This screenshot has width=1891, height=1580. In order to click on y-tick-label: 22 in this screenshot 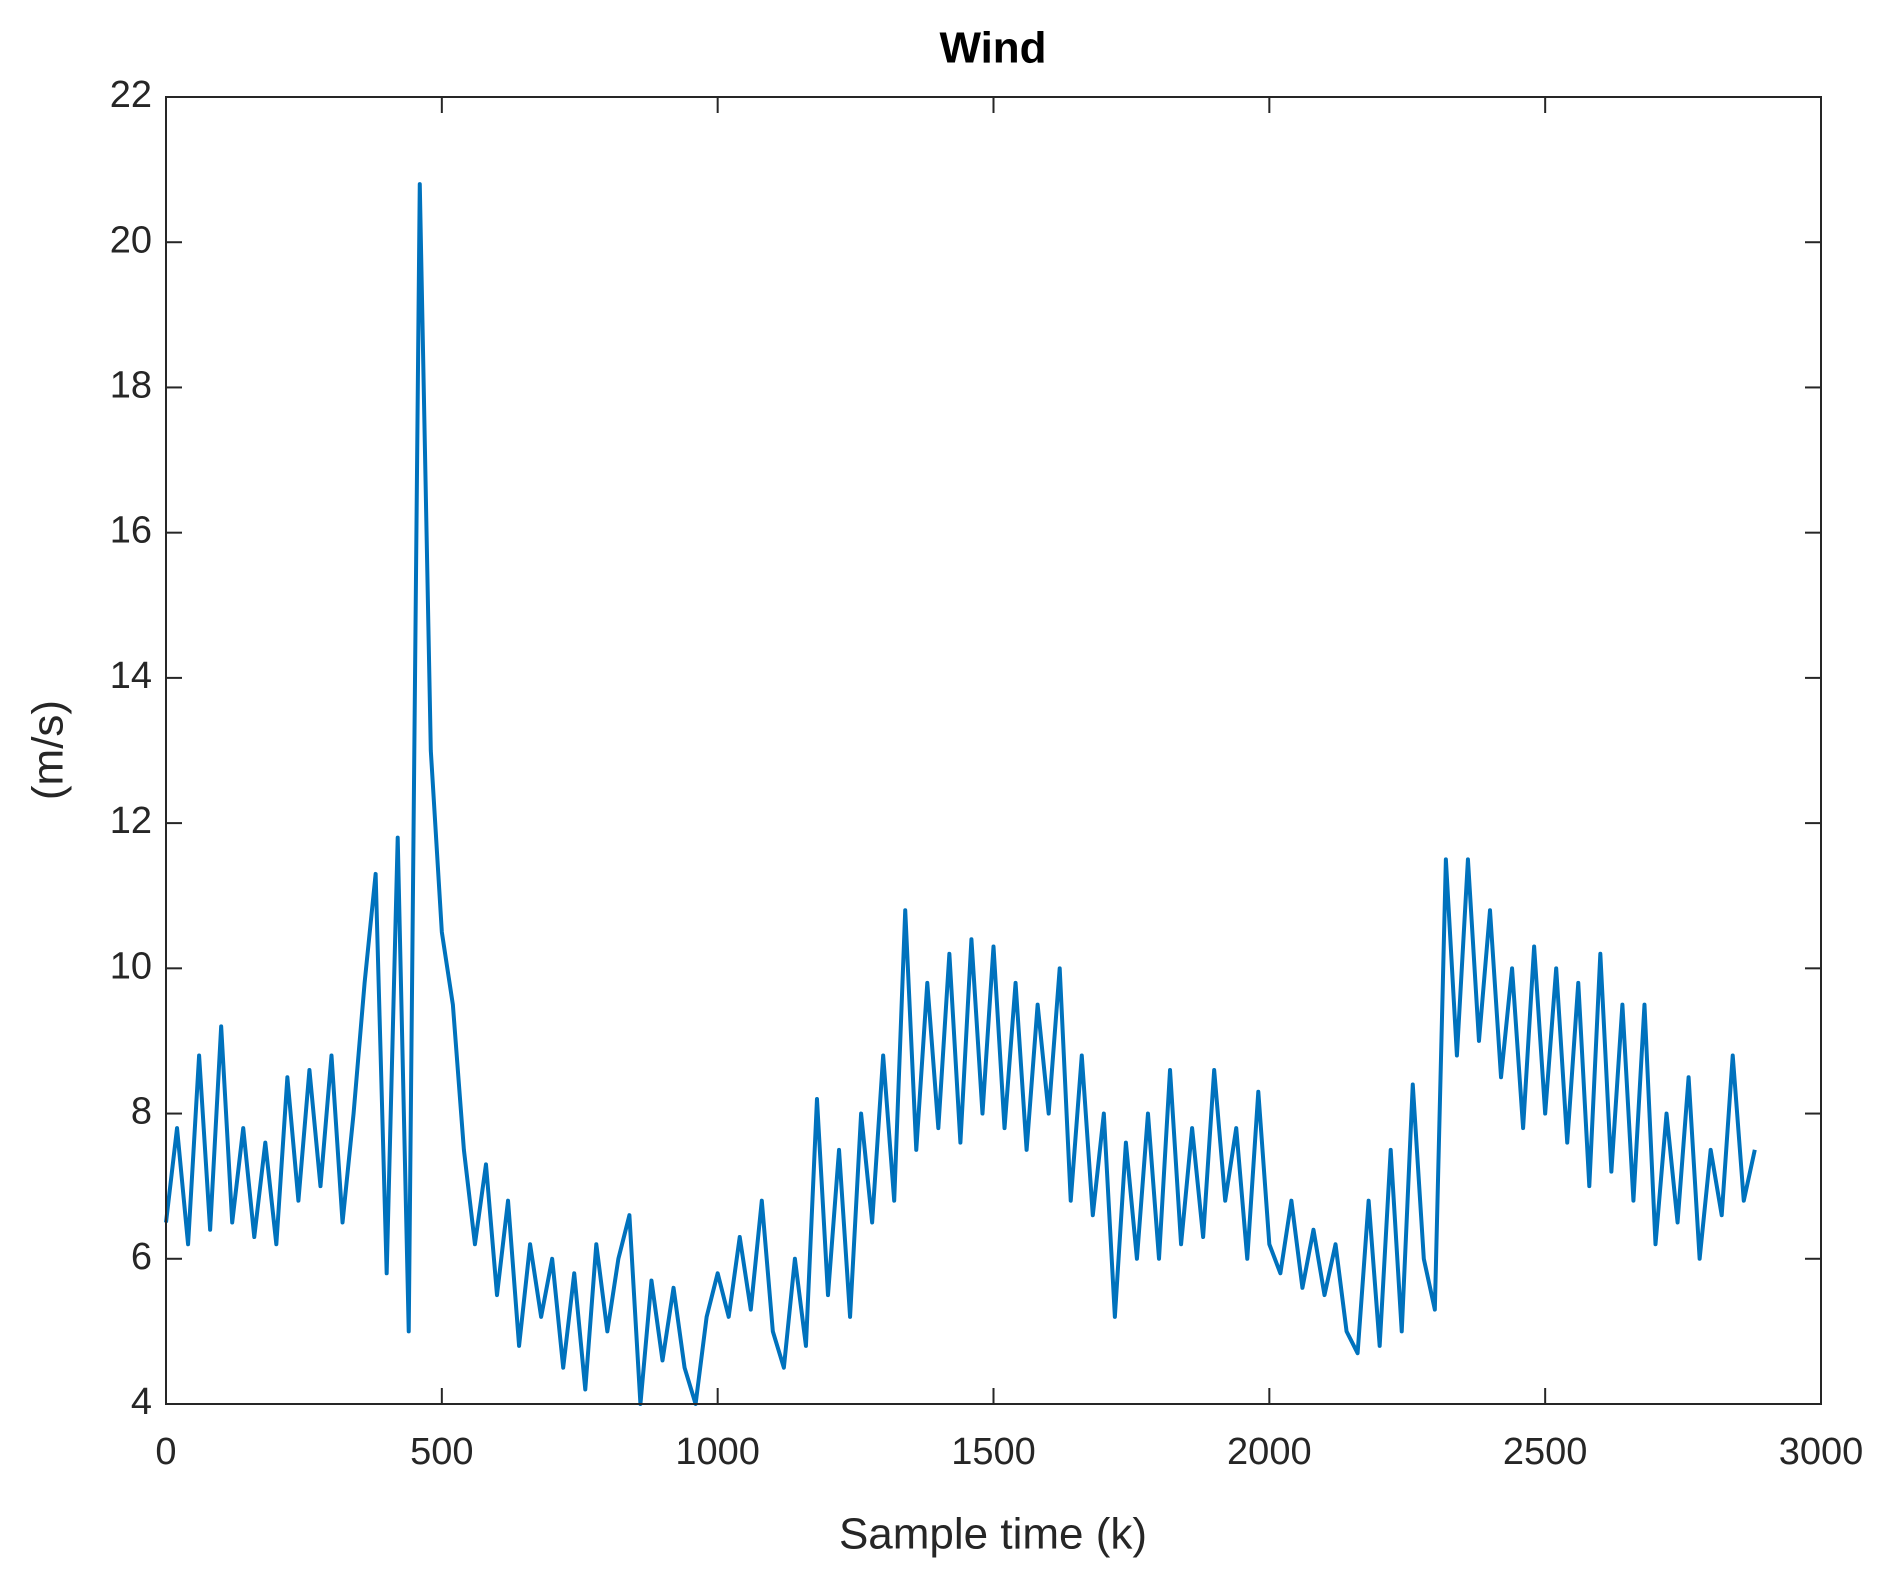, I will do `click(131, 95)`.